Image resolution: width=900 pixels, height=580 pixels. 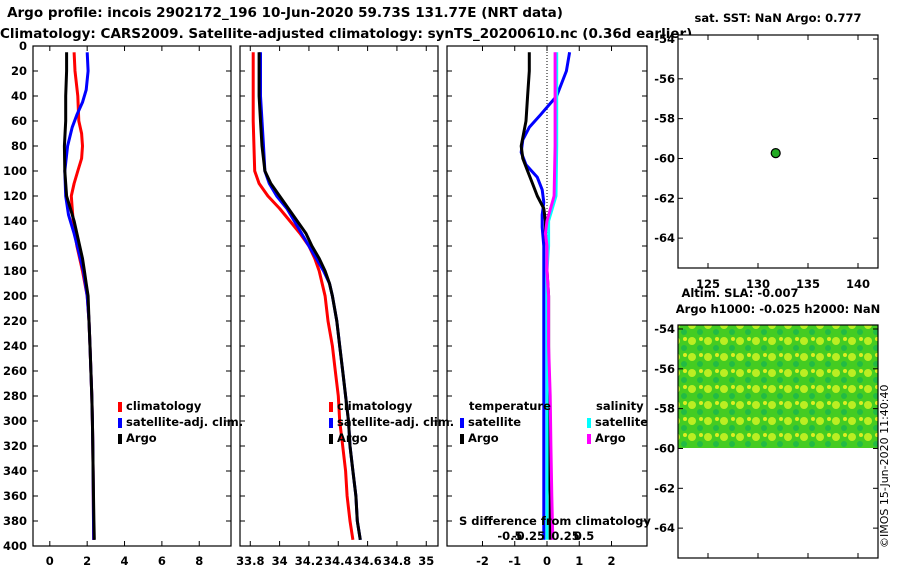 What do you see at coordinates (664, 79) in the screenshot?
I see `map-y-tick-label: -56` at bounding box center [664, 79].